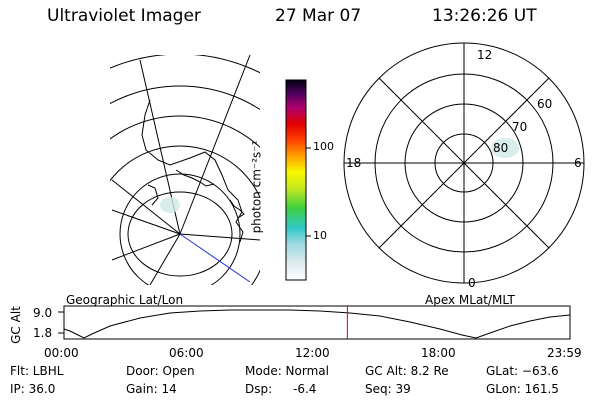 Image resolution: width=600 pixels, height=400 pixels. I want to click on glat-status: GLat: −63.6, so click(522, 371).